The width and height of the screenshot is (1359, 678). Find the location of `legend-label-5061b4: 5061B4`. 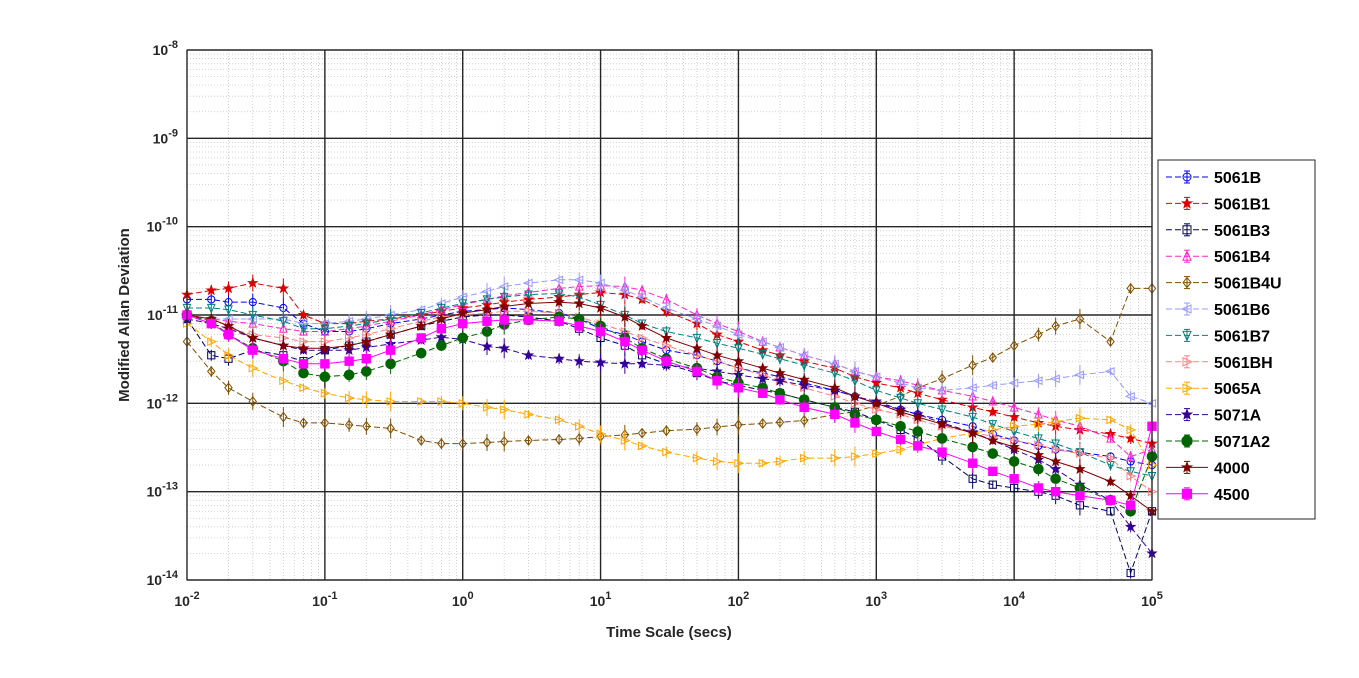

legend-label-5061b4: 5061B4 is located at coordinates (1242, 257).